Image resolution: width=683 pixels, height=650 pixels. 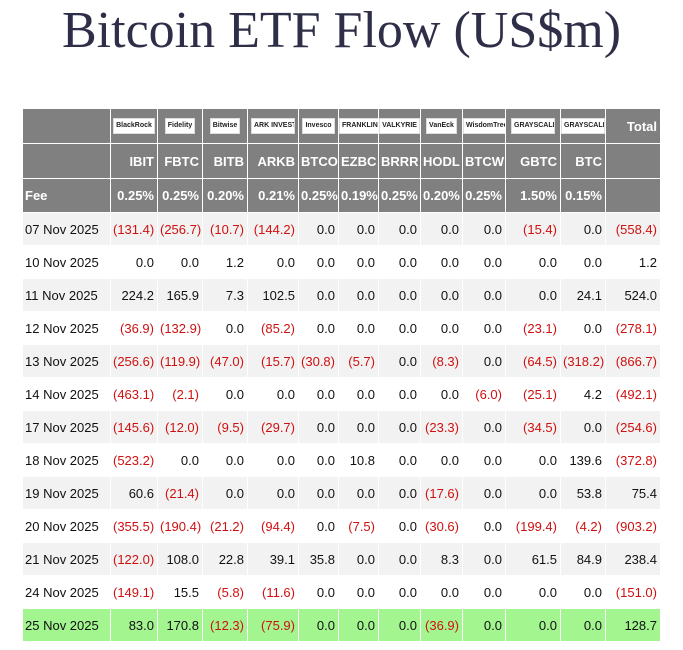 I want to click on total-flow: 128.7, so click(x=633, y=625).